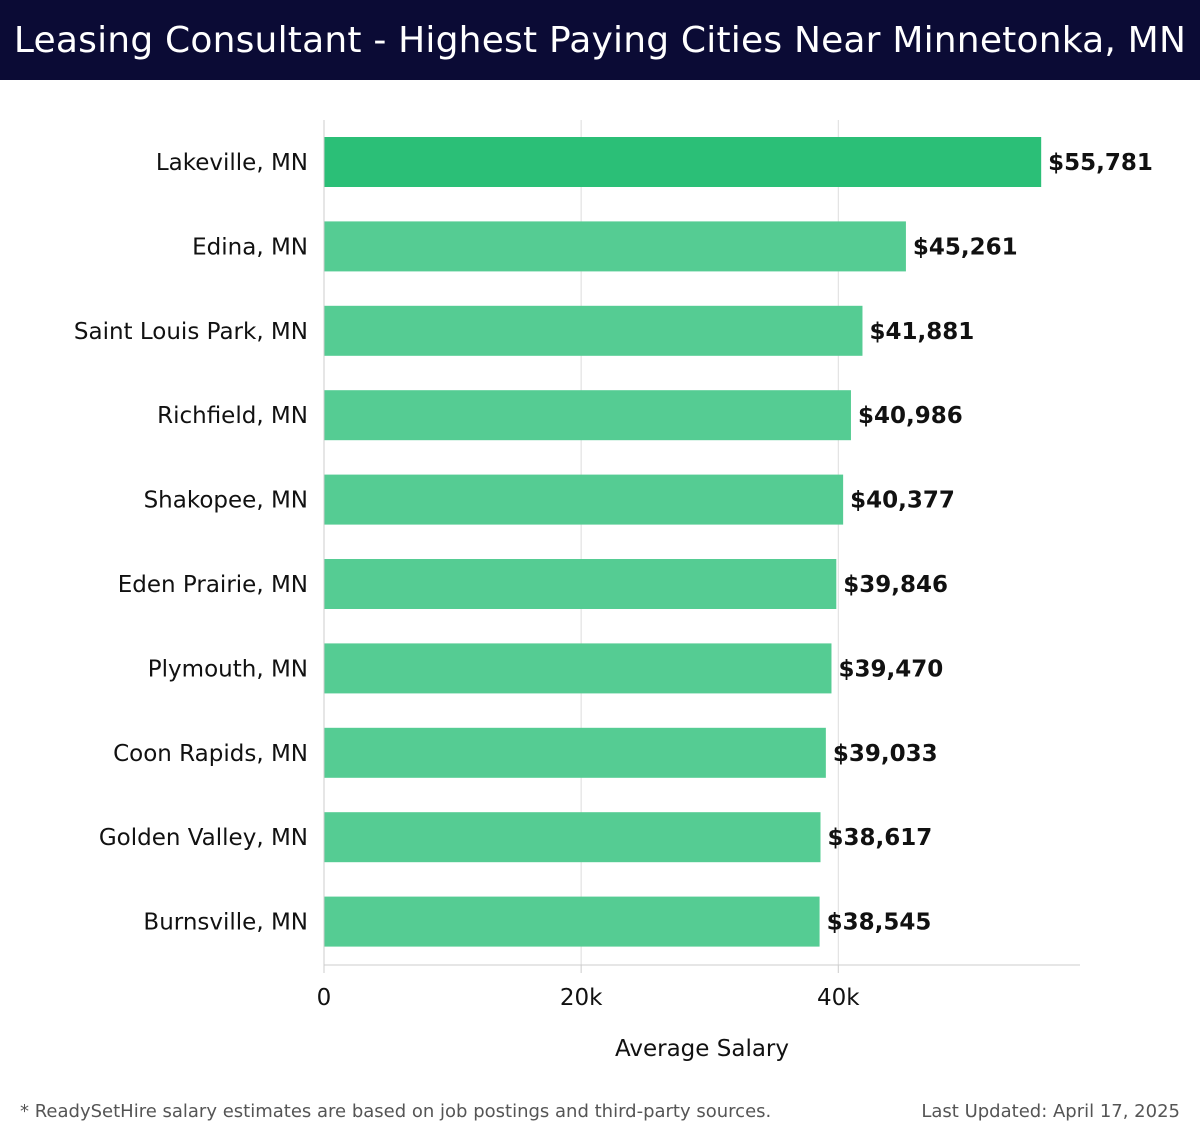  I want to click on value-label-3: $40,986, so click(910, 416).